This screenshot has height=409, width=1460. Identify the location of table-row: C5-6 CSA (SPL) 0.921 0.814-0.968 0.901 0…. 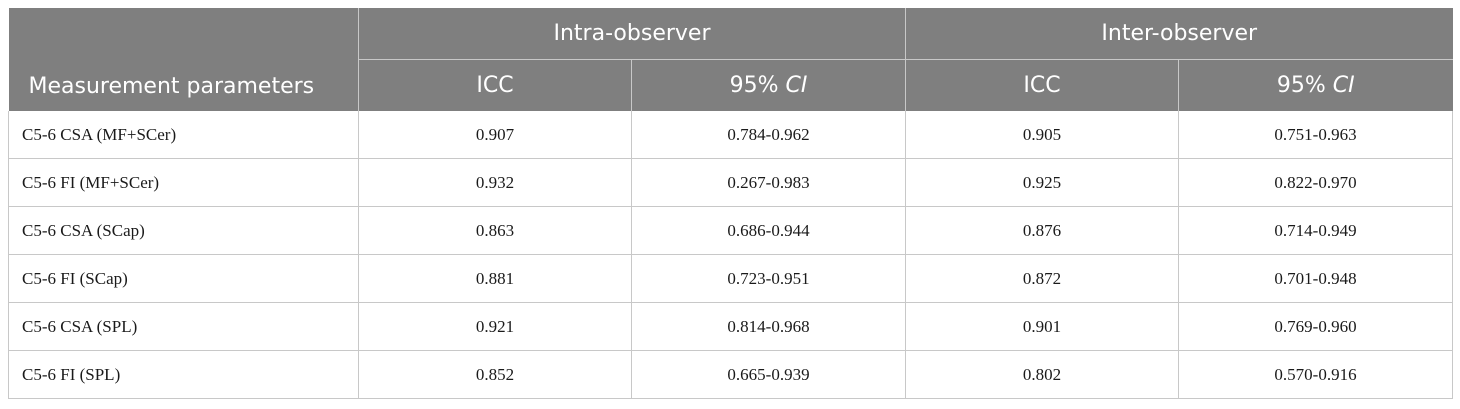
(730, 326).